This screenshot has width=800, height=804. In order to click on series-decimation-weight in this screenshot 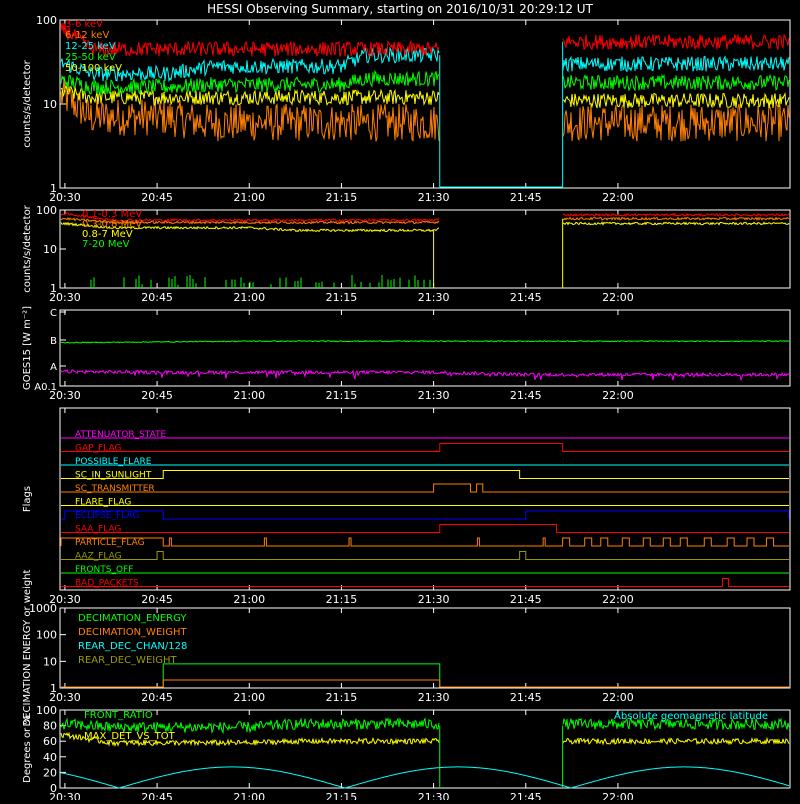, I will do `click(425, 683)`.